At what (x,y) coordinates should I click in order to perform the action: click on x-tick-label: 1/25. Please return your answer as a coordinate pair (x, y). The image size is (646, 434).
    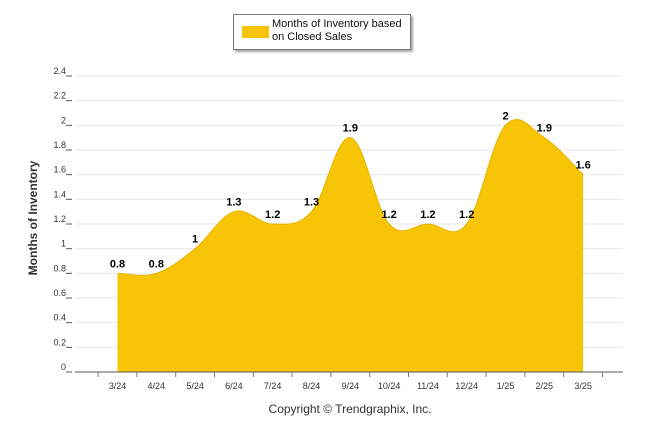
    Looking at the image, I should click on (506, 386).